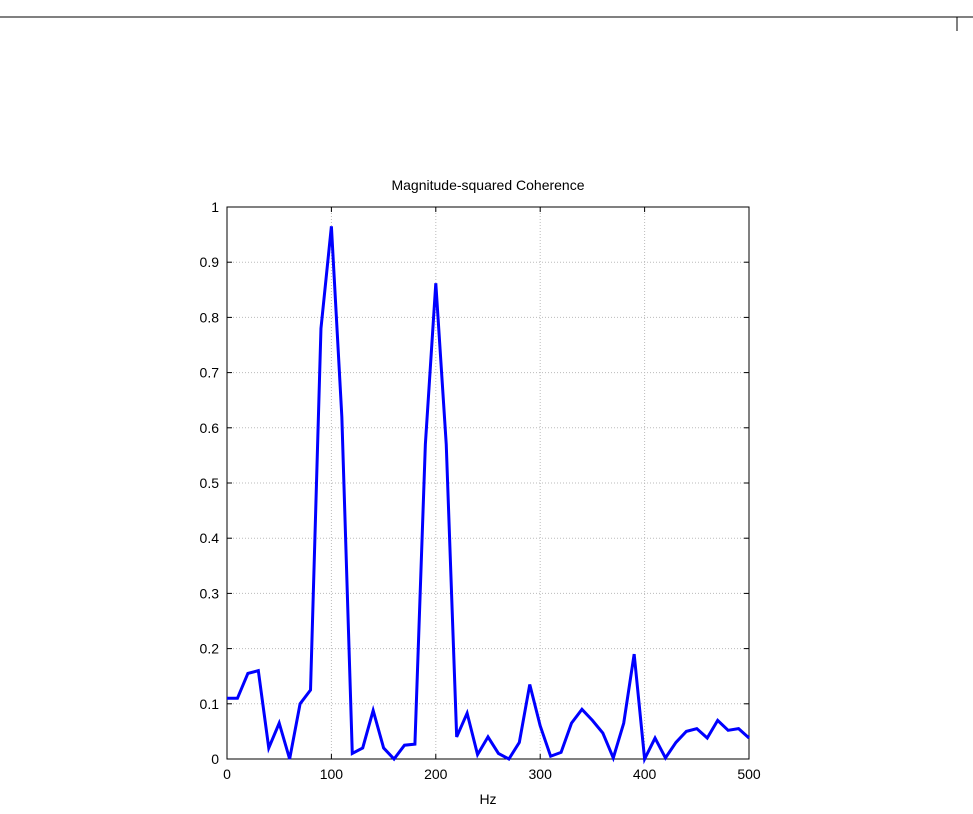  I want to click on y-tick-label: 0, so click(215, 759).